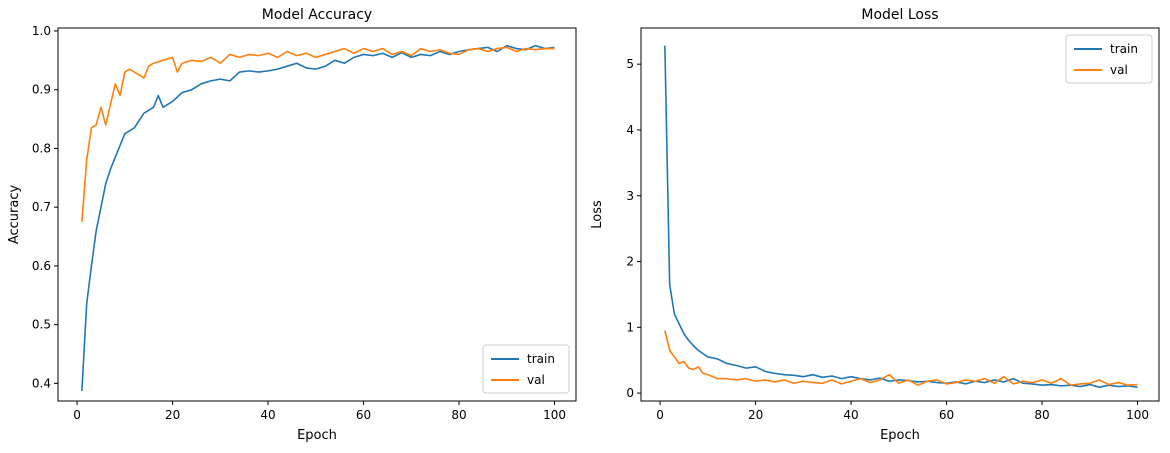 This screenshot has height=453, width=1170. I want to click on chart-title: Model Accuracy, so click(317, 15).